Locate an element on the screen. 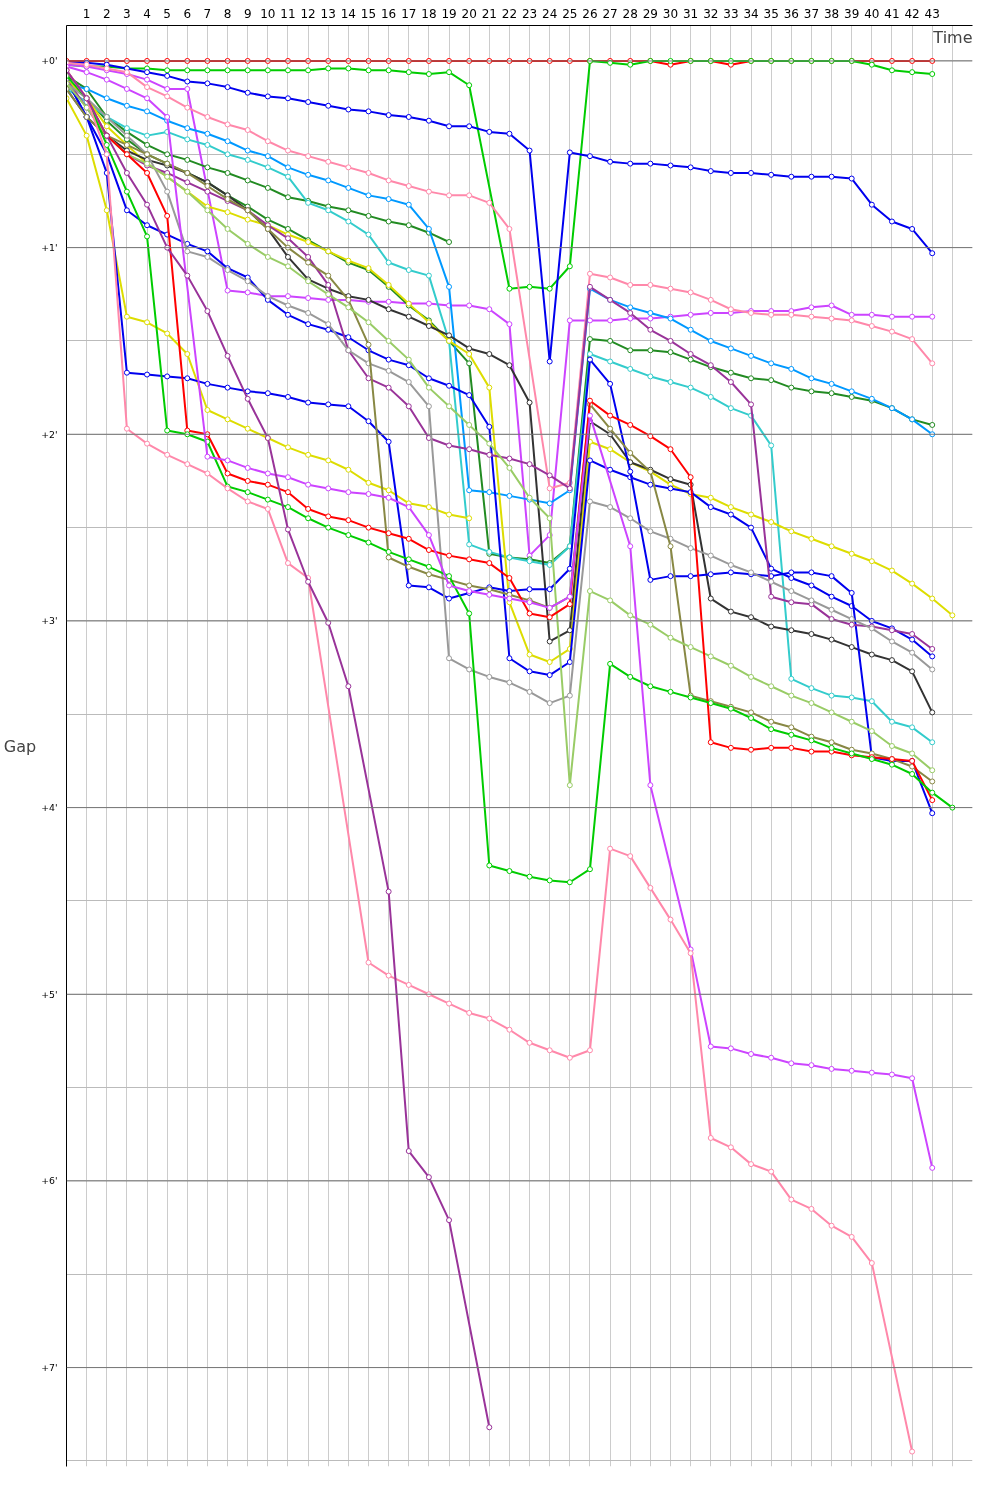 This screenshot has height=1500, width=1000. x-tick-label: 20 is located at coordinates (469, 13).